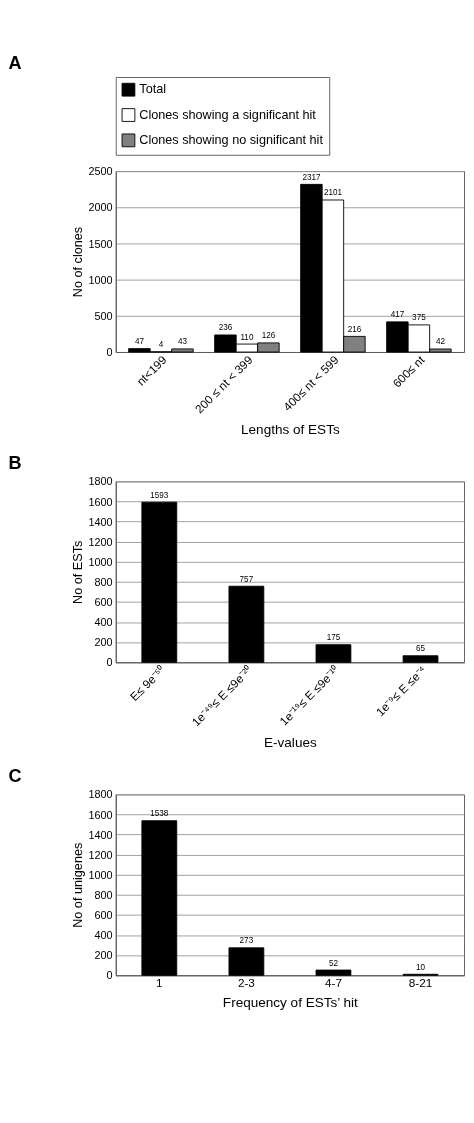 Image resolution: width=474 pixels, height=1123 pixels. Describe the element at coordinates (419, 318) in the screenshot. I see `data-label: 375` at that location.